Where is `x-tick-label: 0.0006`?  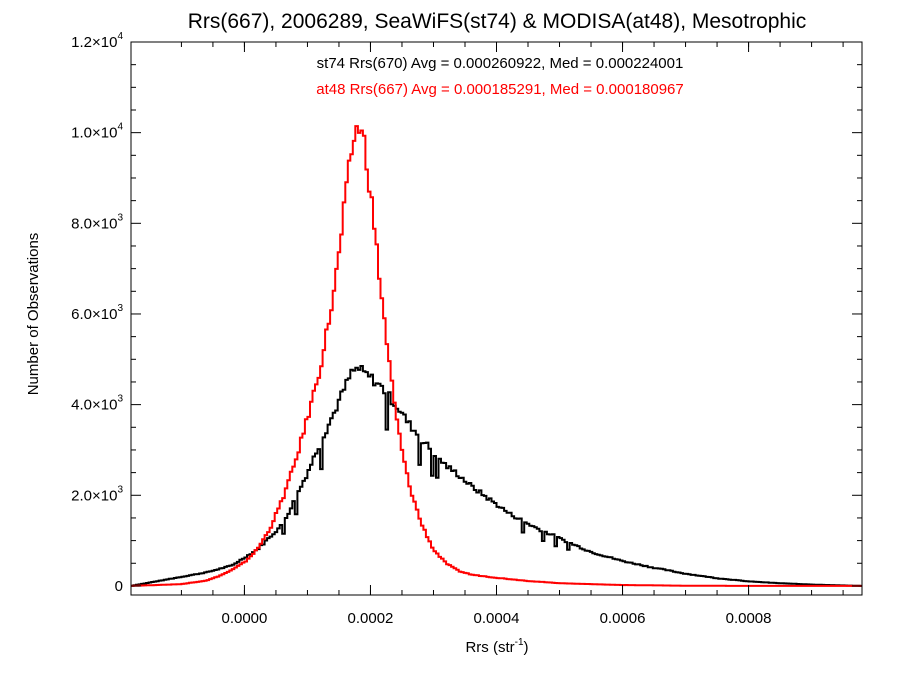
x-tick-label: 0.0006 is located at coordinates (623, 618).